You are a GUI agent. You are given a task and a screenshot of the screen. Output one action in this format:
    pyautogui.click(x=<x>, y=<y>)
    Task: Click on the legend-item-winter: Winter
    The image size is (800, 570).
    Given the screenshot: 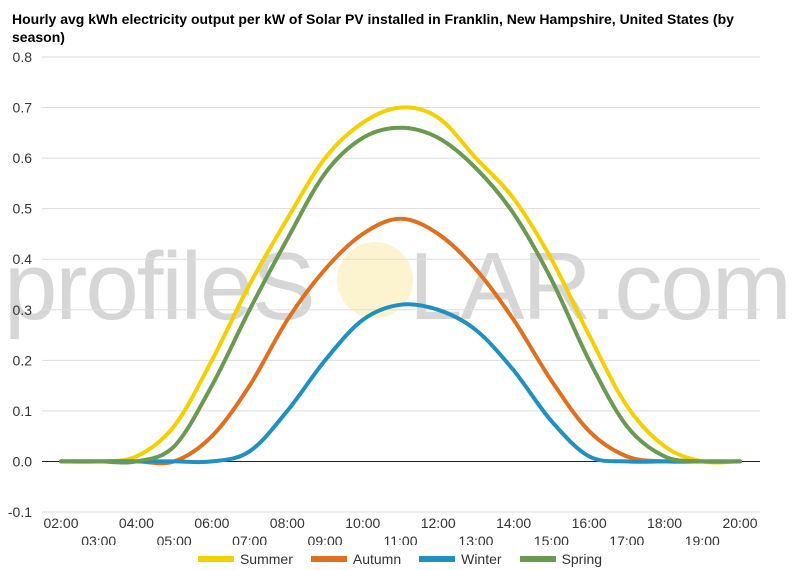 What is the action you would take?
    pyautogui.click(x=460, y=559)
    